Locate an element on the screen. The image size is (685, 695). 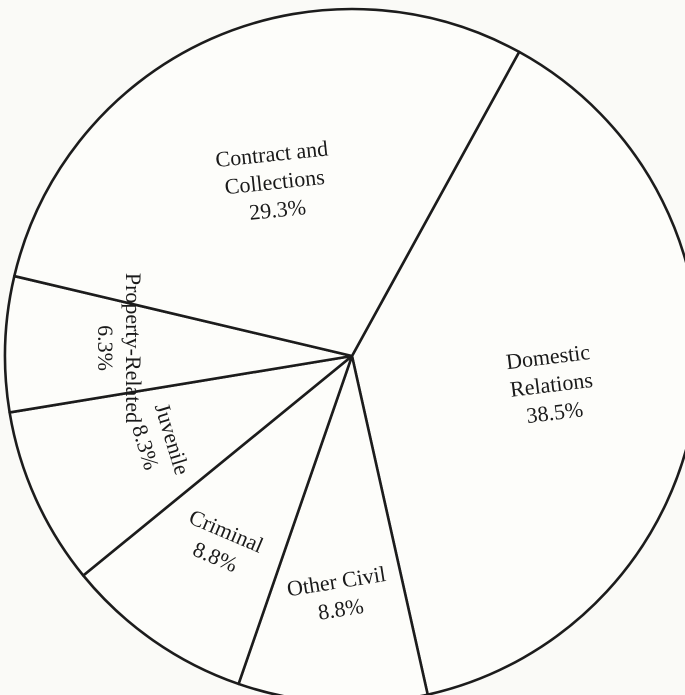
pie-slice-other-civil is located at coordinates (333, 524).